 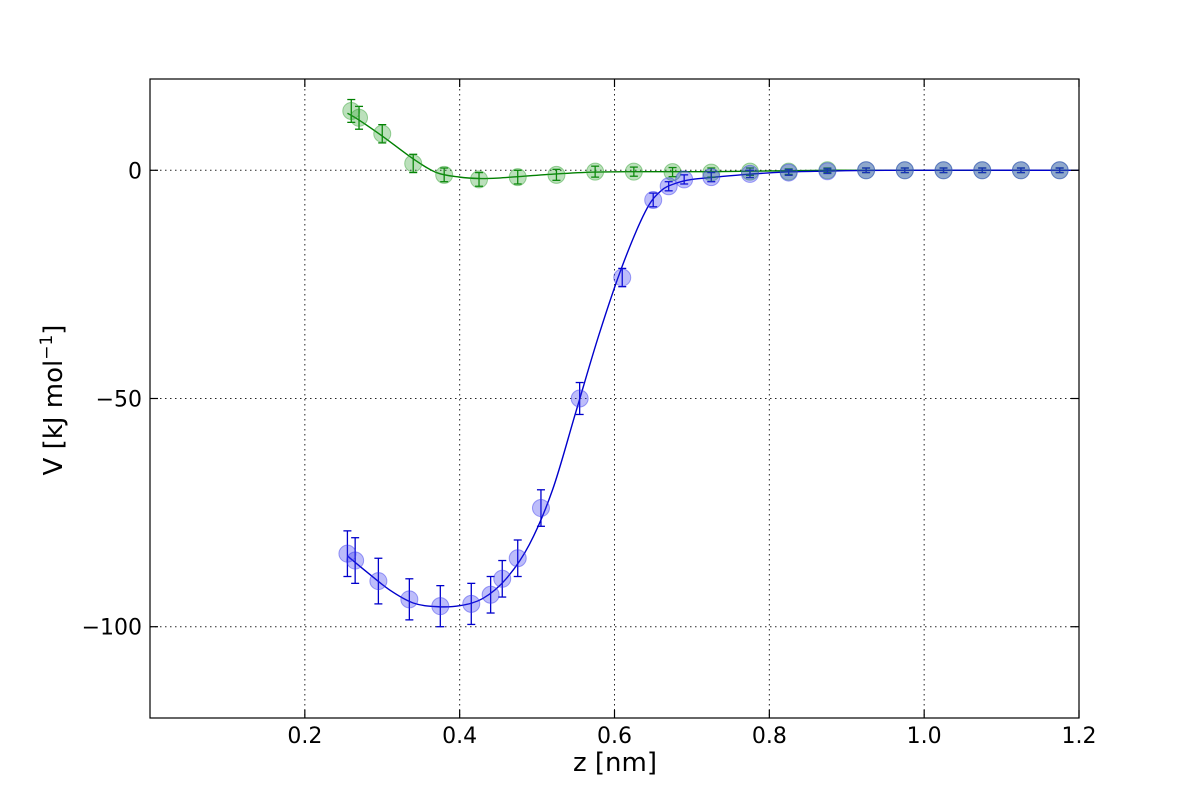 I want to click on x-tick-label: 0.4, so click(x=459, y=736).